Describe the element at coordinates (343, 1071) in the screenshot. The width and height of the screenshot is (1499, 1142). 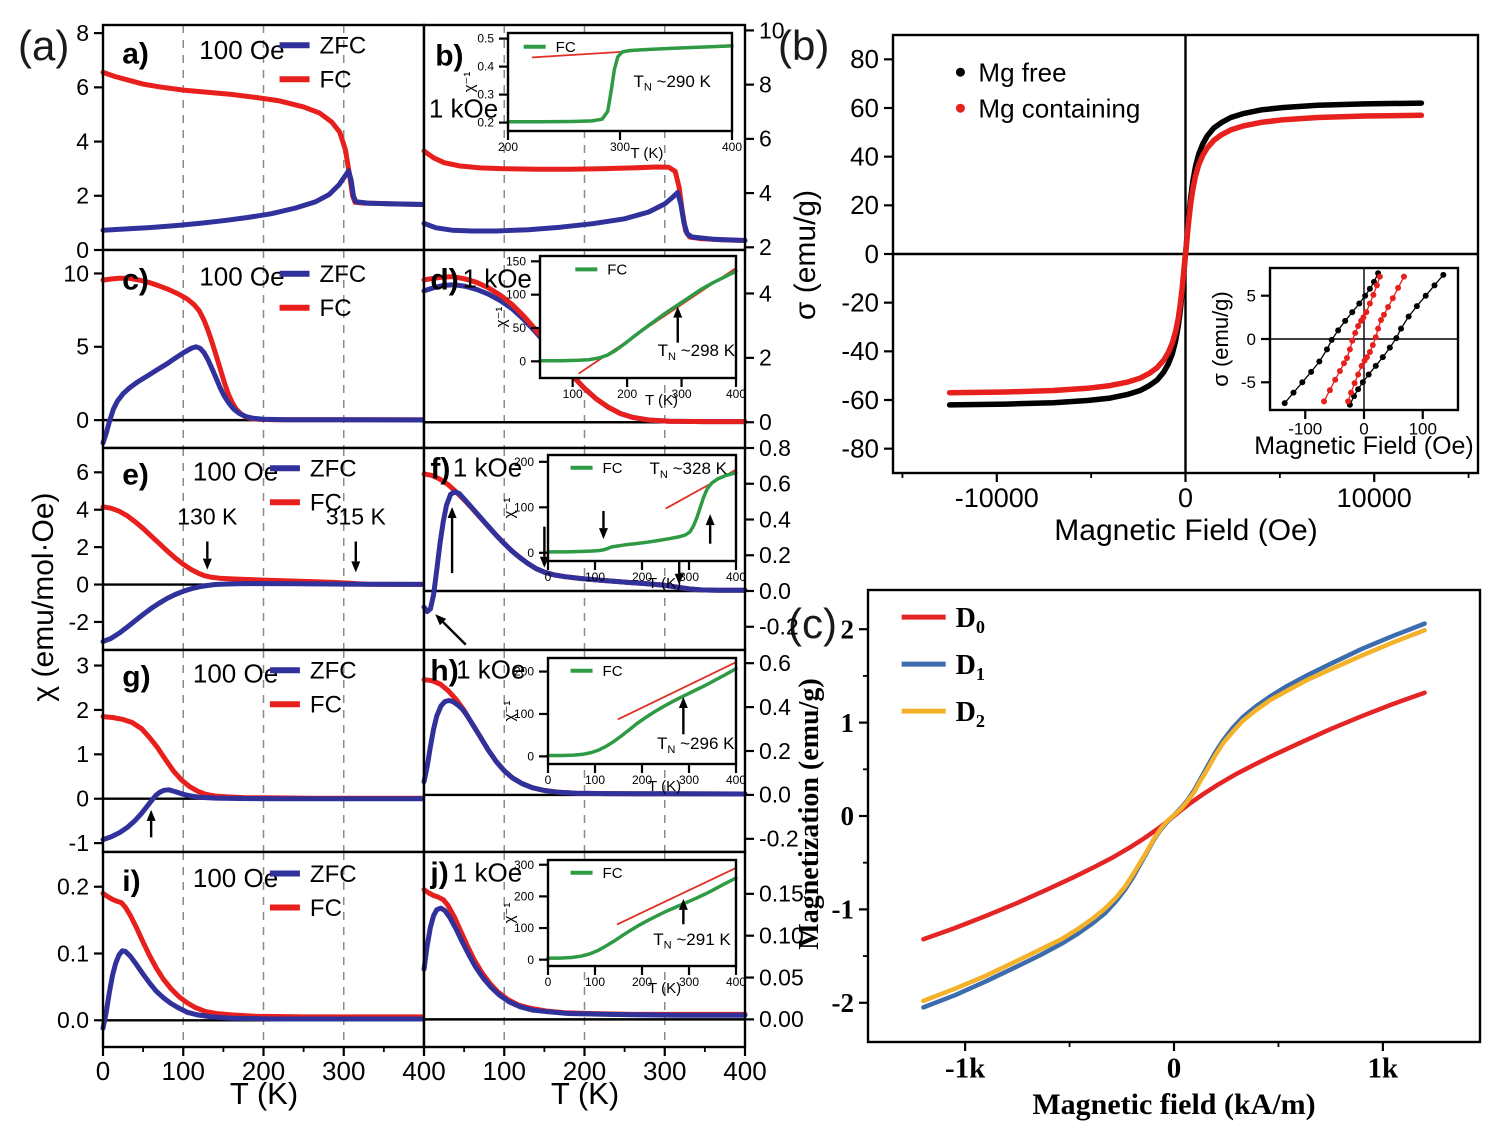
I see `i-xtick: 300` at that location.